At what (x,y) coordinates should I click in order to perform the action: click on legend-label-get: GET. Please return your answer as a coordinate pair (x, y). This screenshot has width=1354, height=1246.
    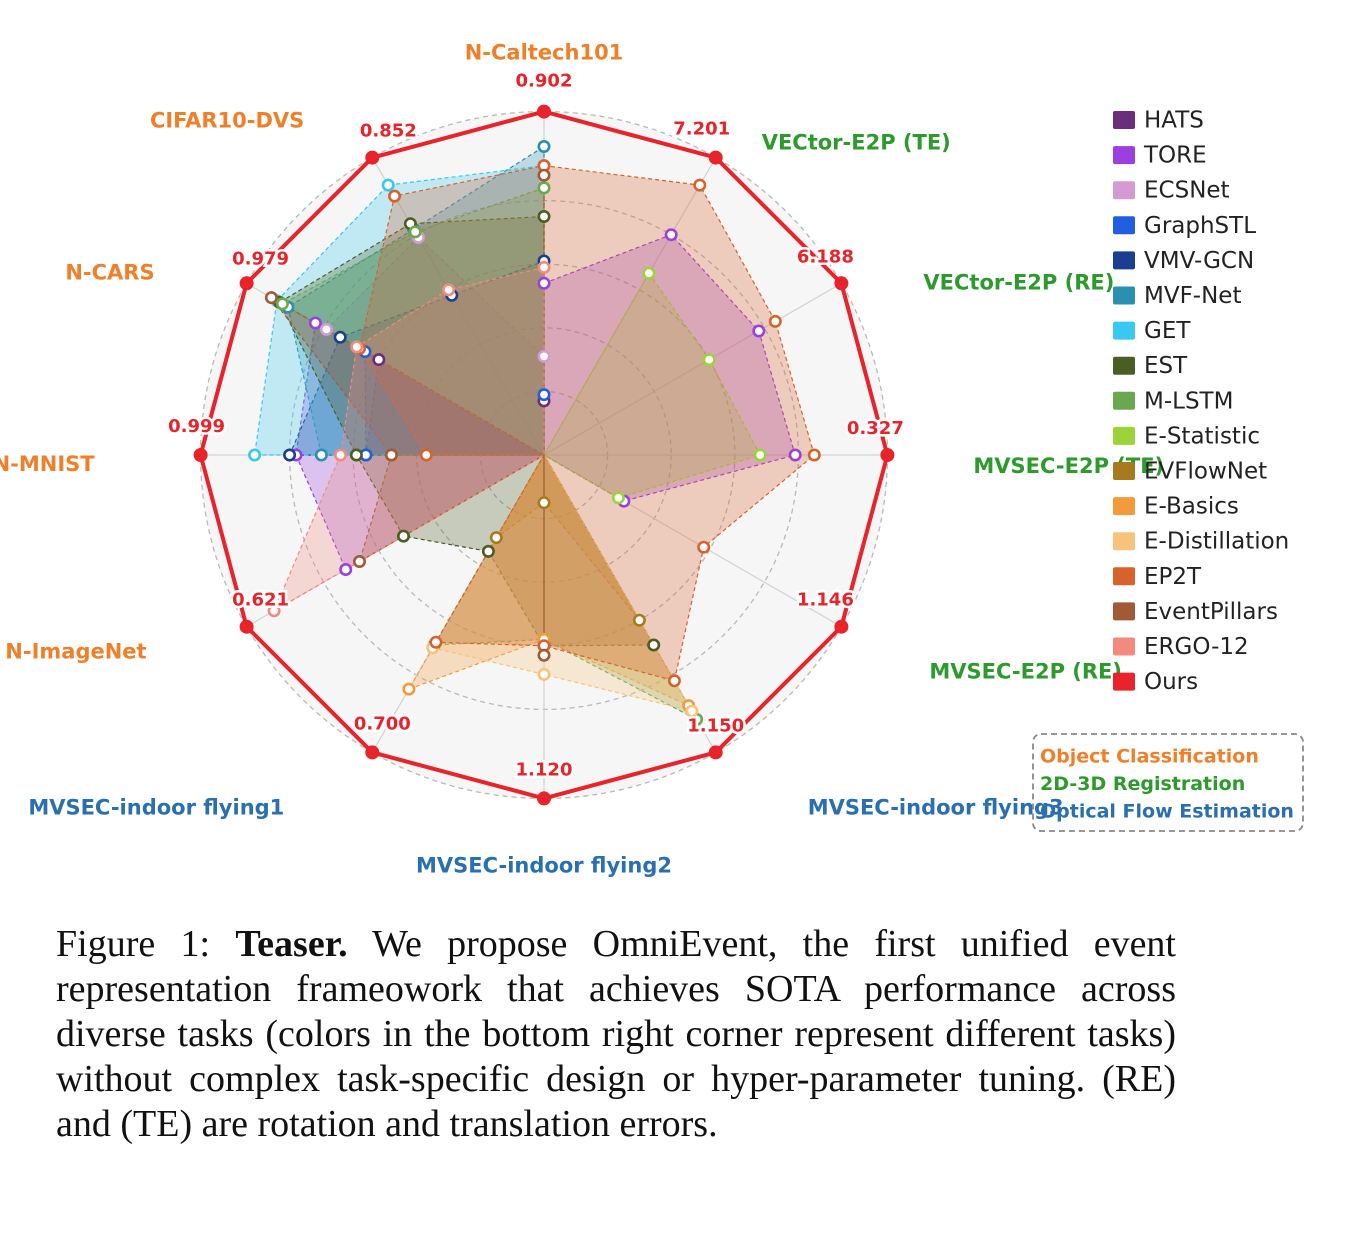
    Looking at the image, I should click on (1167, 331).